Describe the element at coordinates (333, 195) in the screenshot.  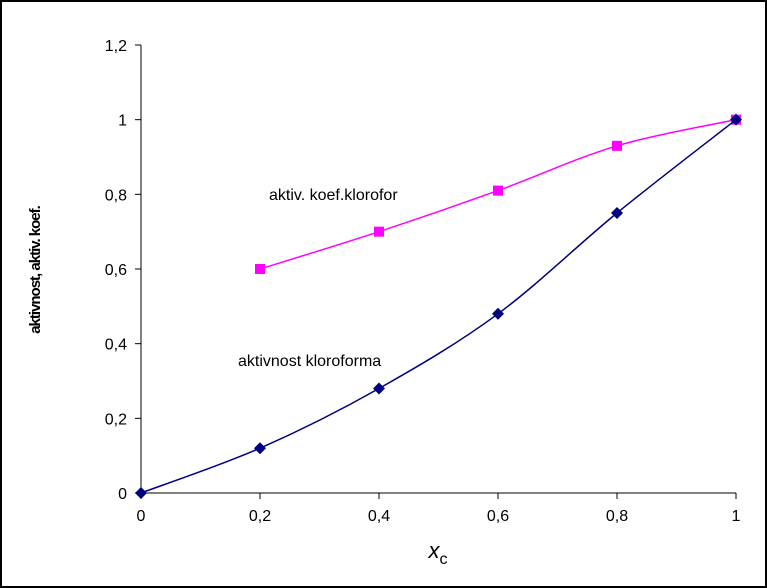
I see `series-label-koef: aktiv. koef.klorofor` at that location.